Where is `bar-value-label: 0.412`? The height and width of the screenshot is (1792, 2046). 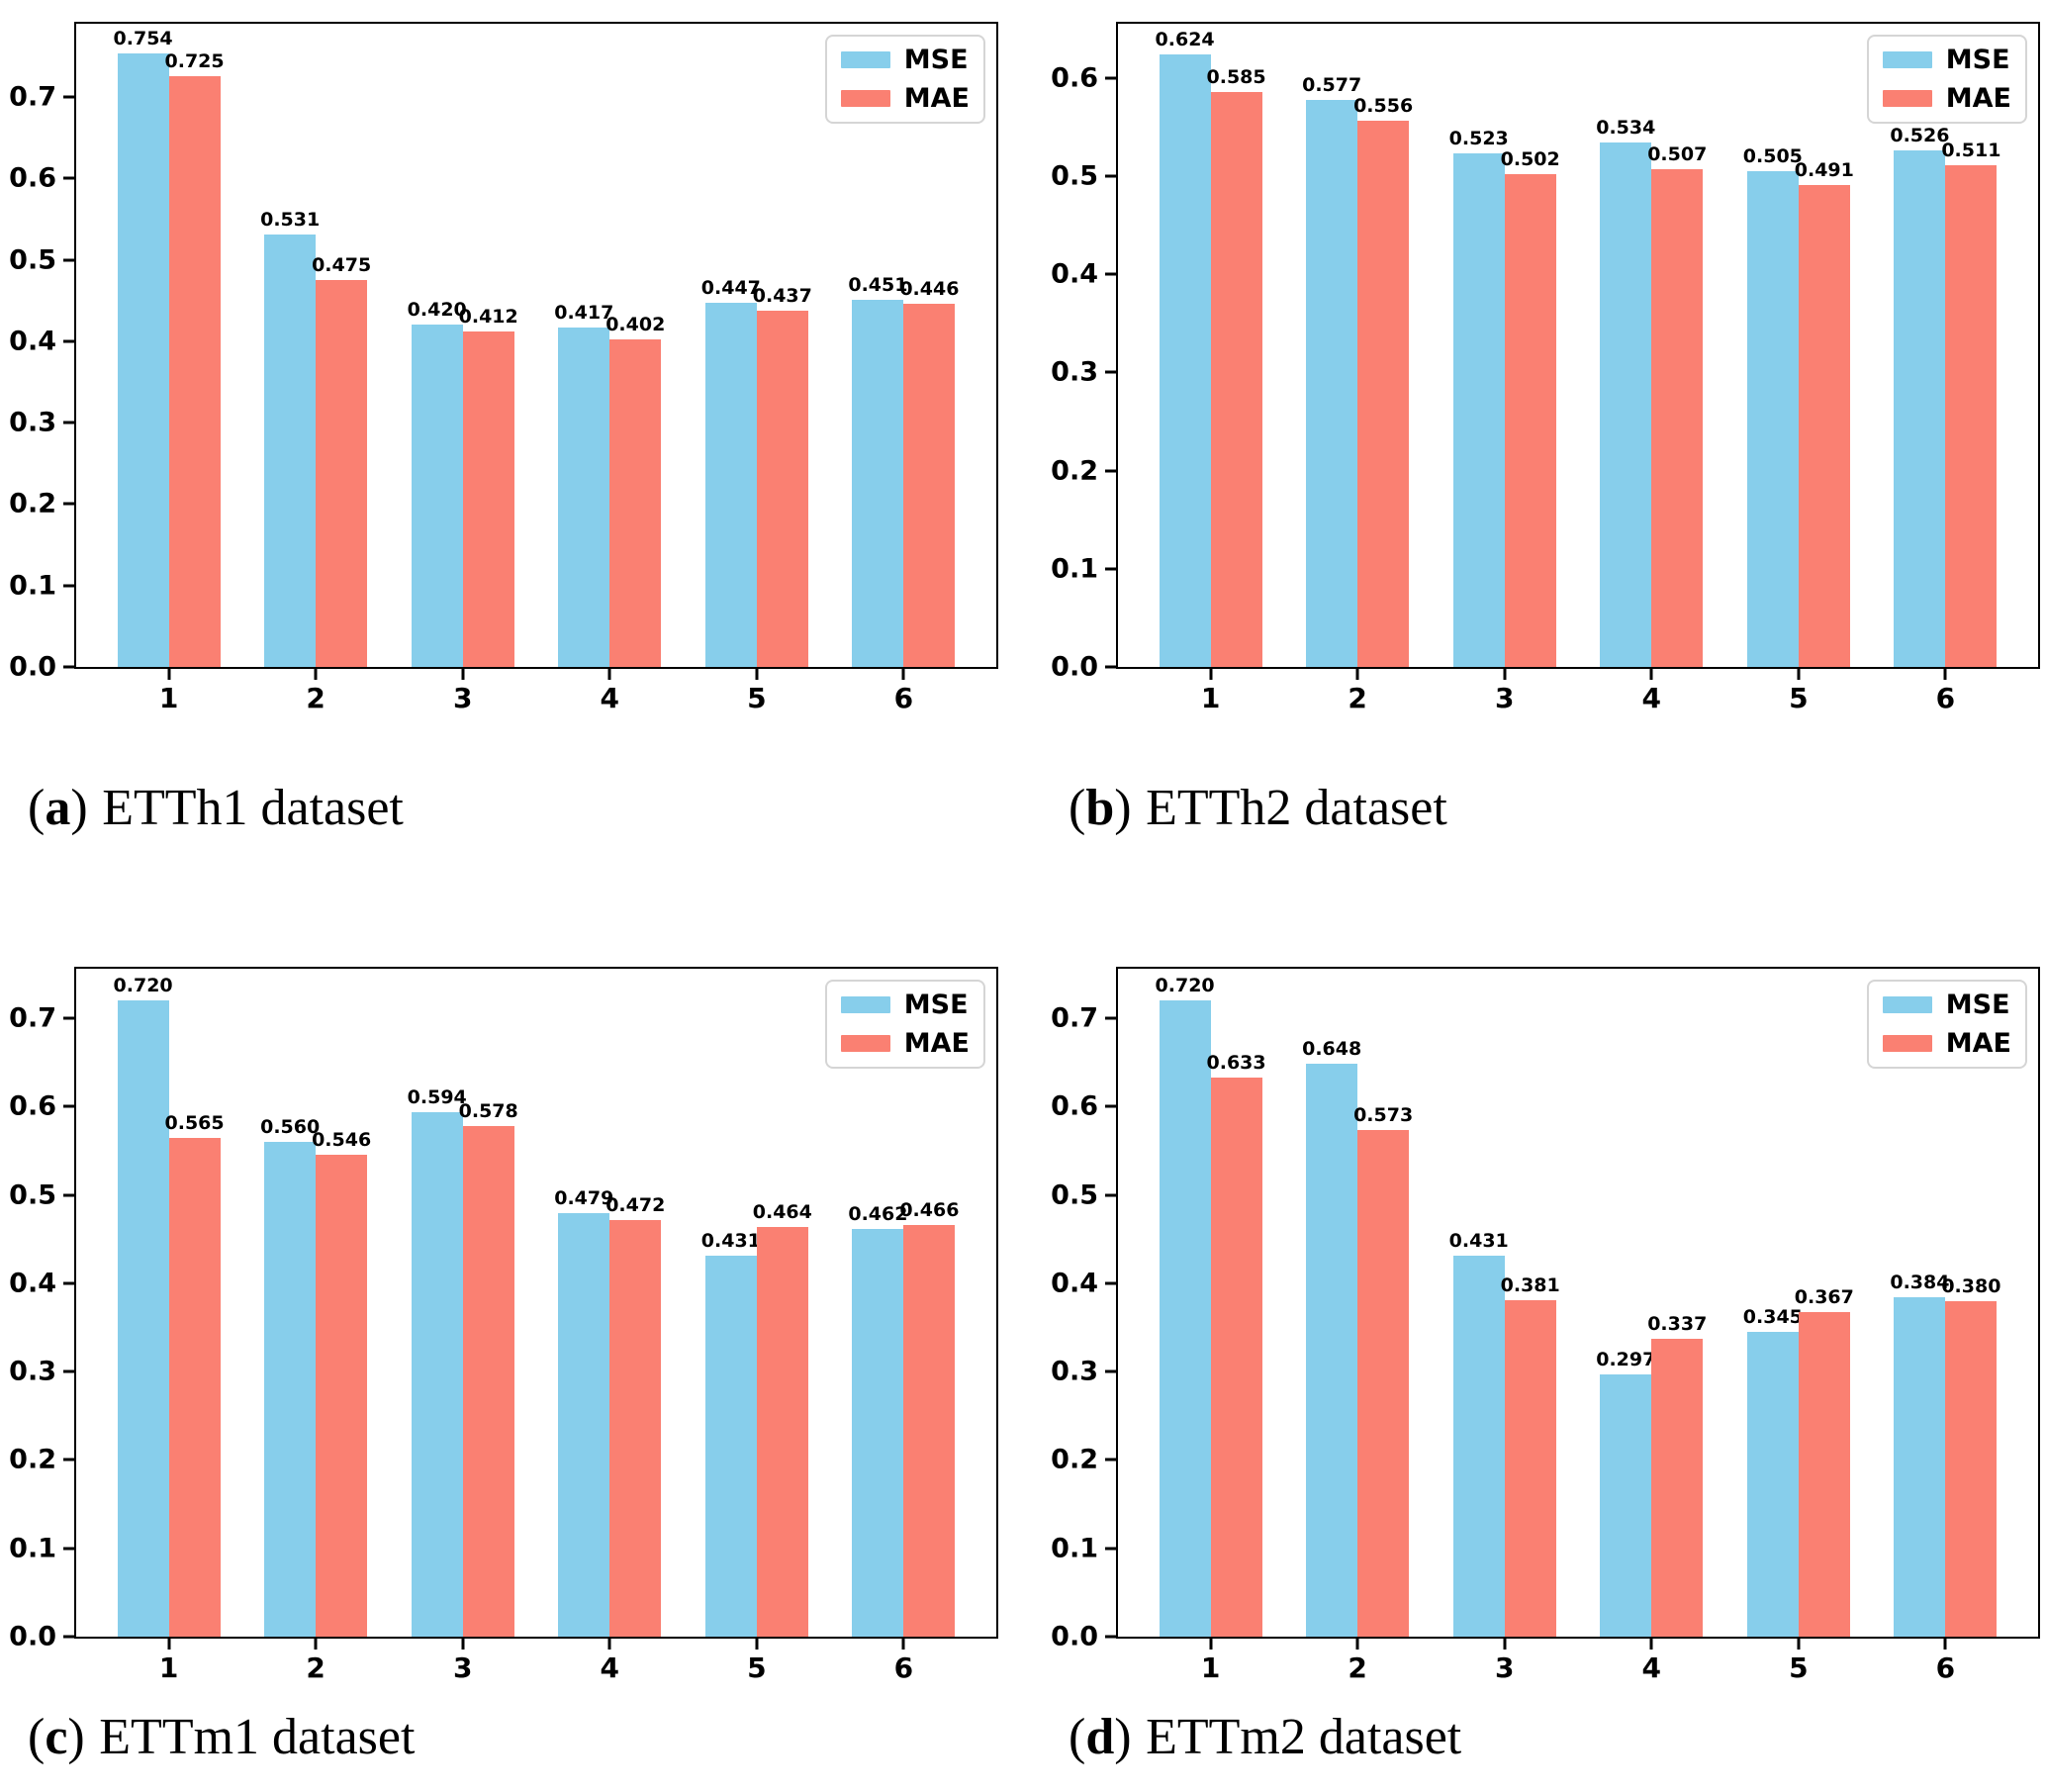
bar-value-label: 0.412 is located at coordinates (488, 317).